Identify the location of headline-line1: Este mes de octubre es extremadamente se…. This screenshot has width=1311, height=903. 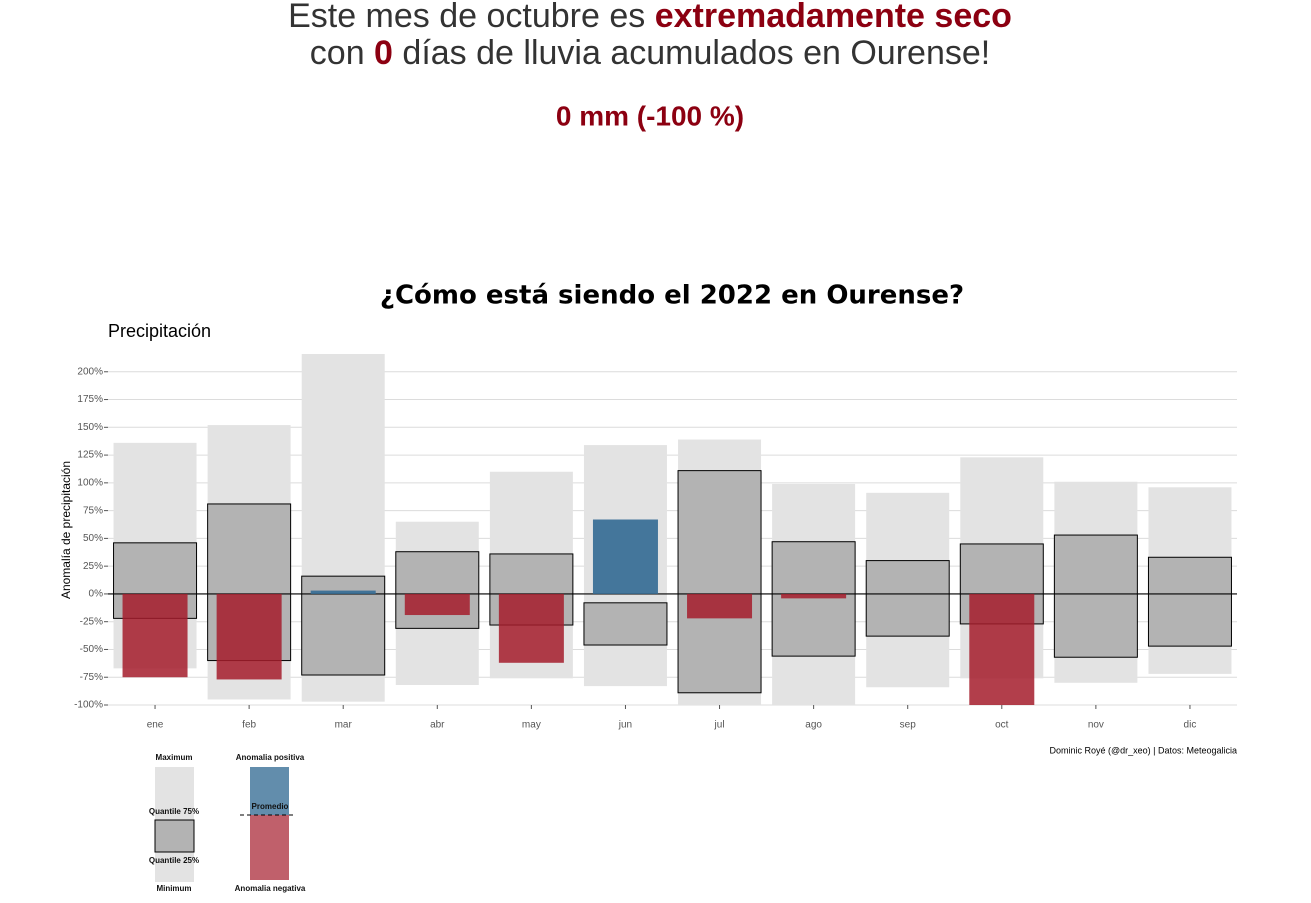
(650, 17).